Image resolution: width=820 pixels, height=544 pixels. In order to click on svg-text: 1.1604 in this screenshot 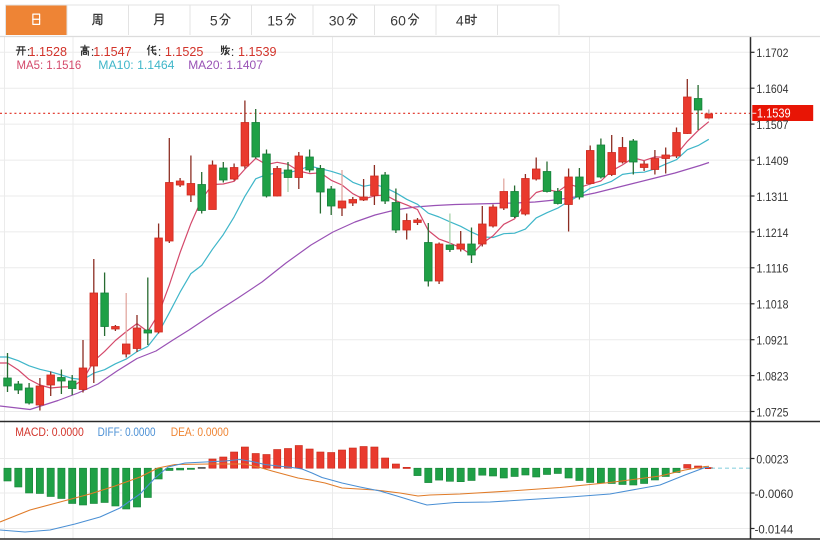, I will do `click(772, 89)`.